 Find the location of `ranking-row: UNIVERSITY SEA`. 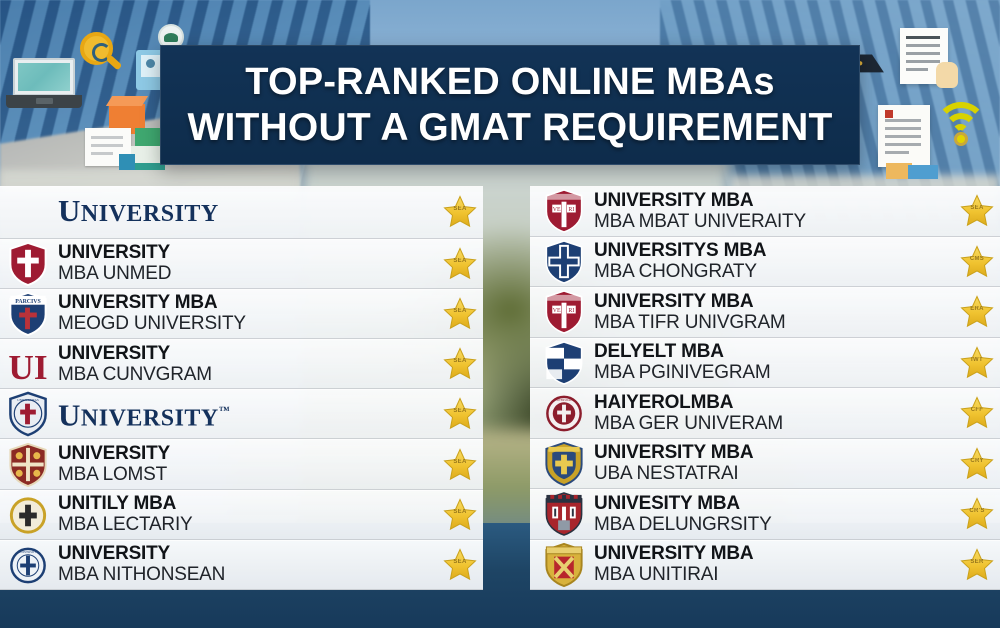

ranking-row: UNIVERSITY SEA is located at coordinates (241, 212).